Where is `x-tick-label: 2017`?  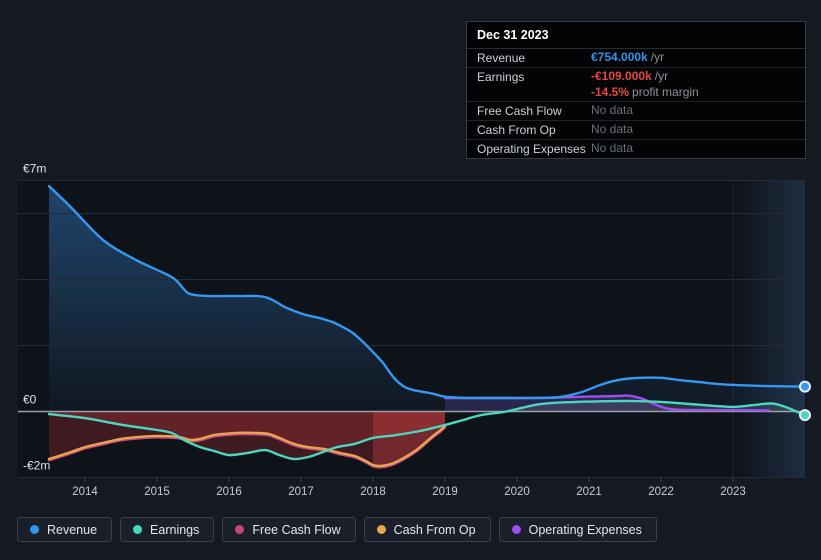
x-tick-label: 2017 is located at coordinates (301, 492).